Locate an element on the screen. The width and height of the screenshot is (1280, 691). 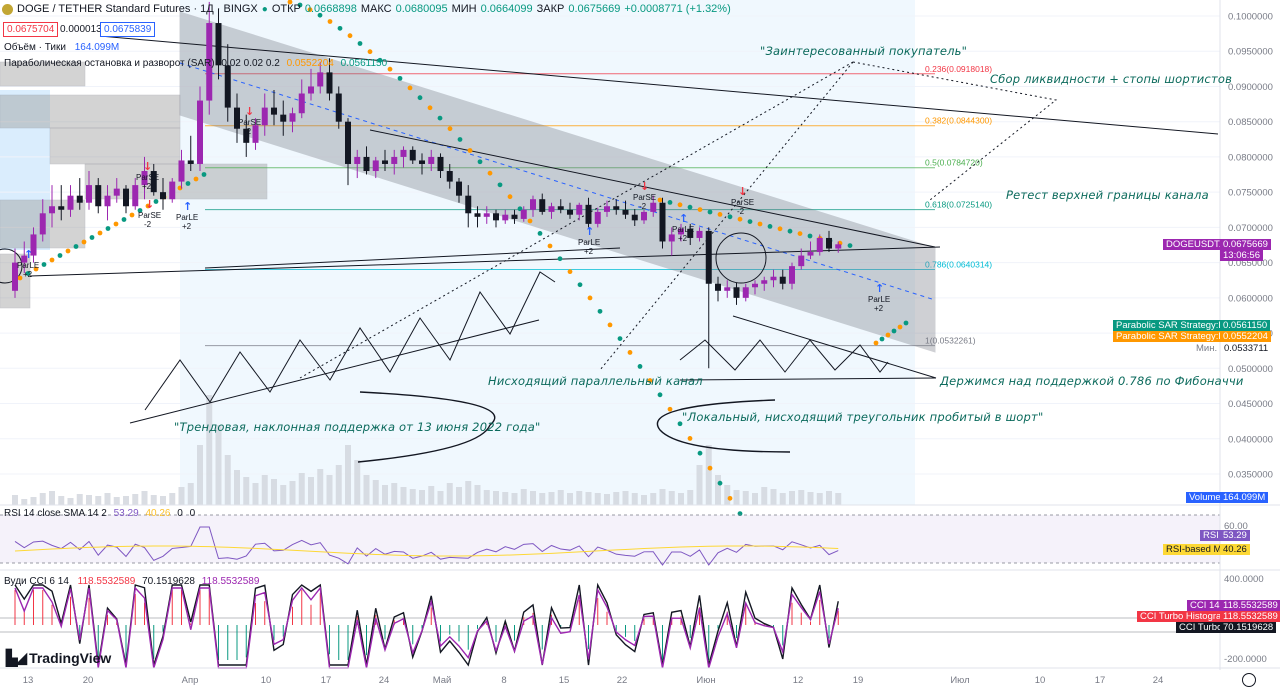
price-tick-label: 0.0950000 is located at coordinates (1250, 52).